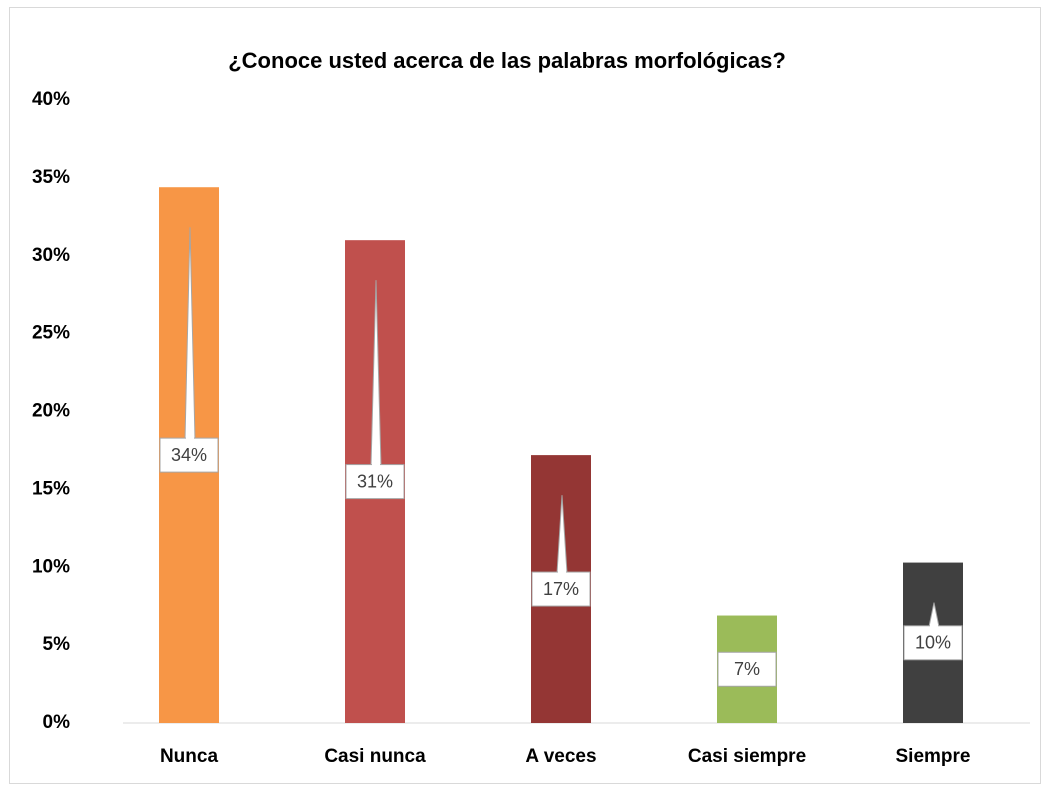 The width and height of the screenshot is (1043, 785). Describe the element at coordinates (560, 756) in the screenshot. I see `x-tick-label: A veces` at that location.